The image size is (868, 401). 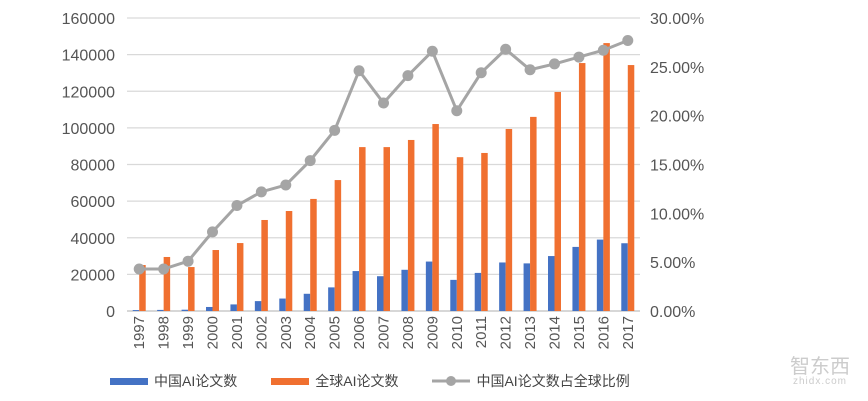 I want to click on watermark-sub: zhidx.com, so click(x=819, y=381).